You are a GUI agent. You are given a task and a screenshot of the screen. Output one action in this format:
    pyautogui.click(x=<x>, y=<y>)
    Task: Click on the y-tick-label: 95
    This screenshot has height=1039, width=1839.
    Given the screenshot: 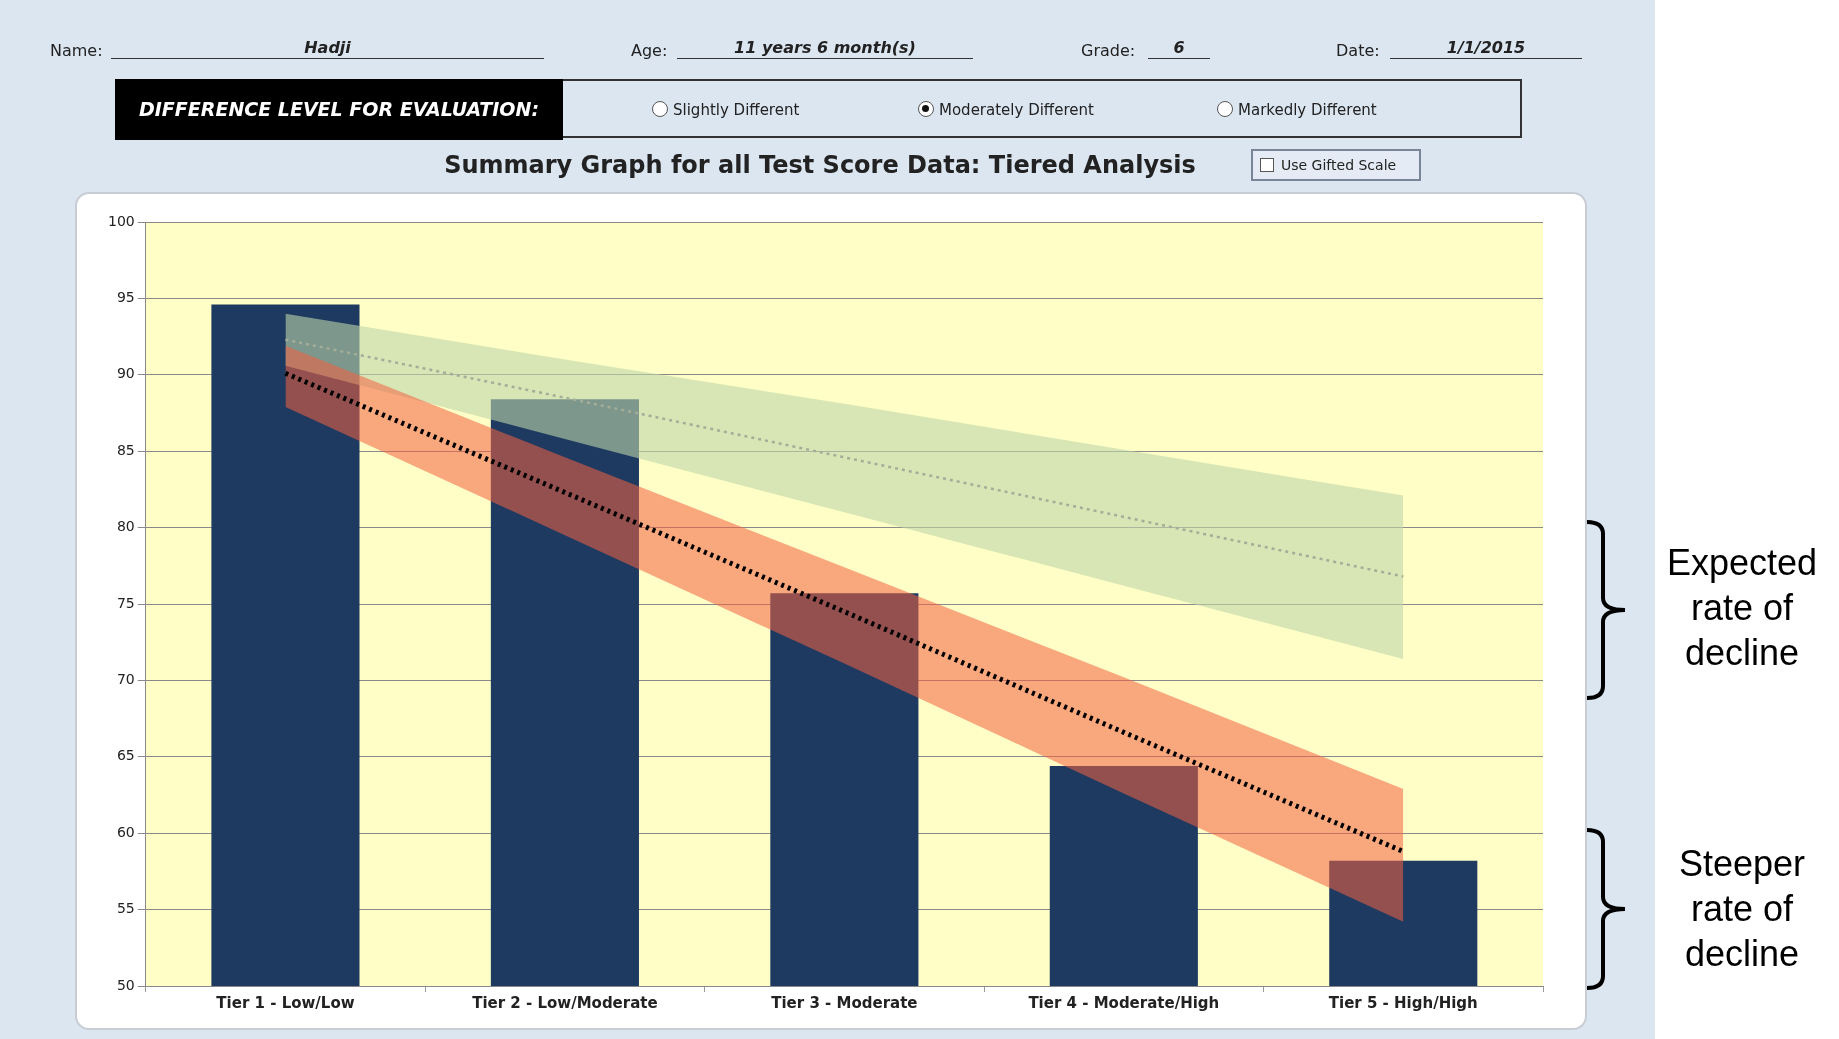 What is the action you would take?
    pyautogui.click(x=125, y=297)
    